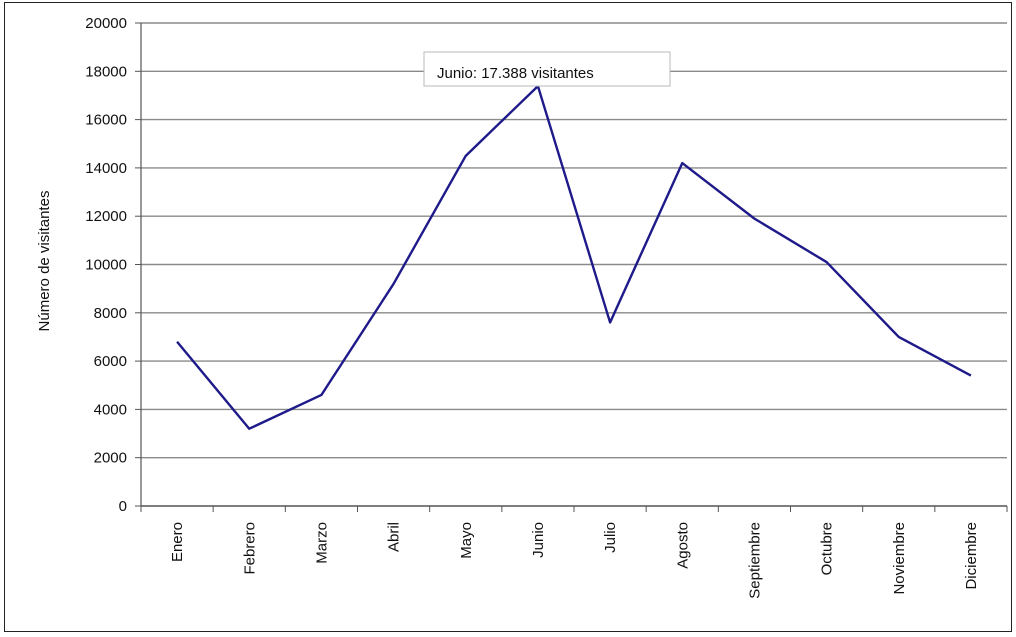 Image resolution: width=1016 pixels, height=637 pixels. I want to click on y-tick-label: 10000, so click(106, 265).